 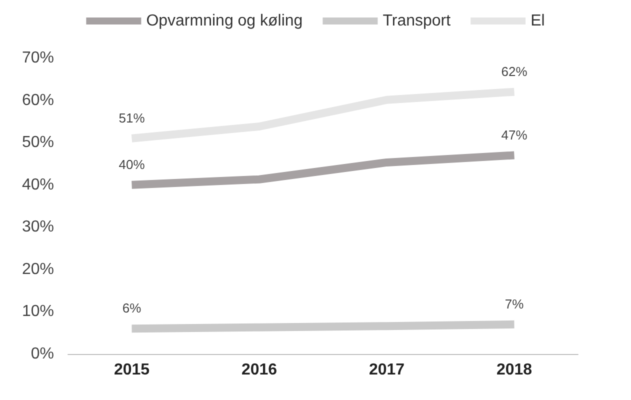 I want to click on x-tick-label: 2015, so click(x=132, y=370).